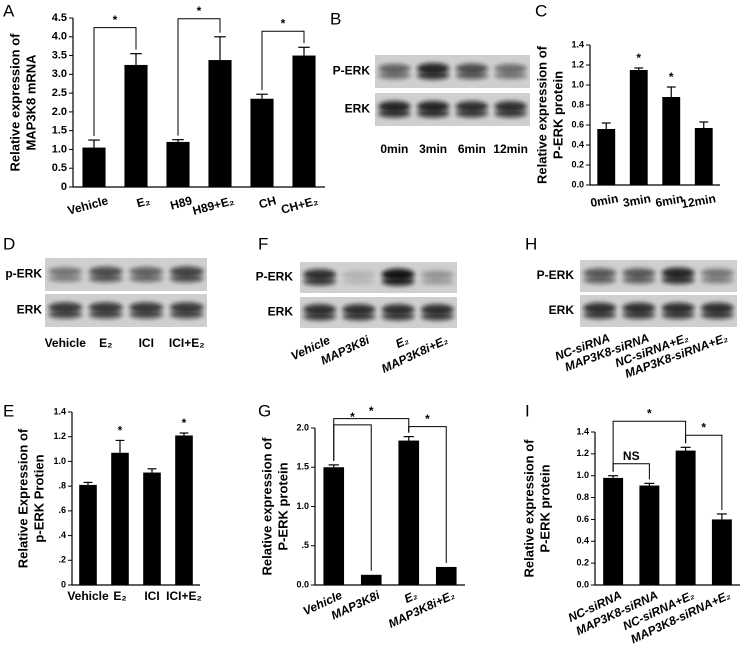 This screenshot has height=649, width=754. I want to click on blot-lane-label: 6min, so click(472, 149).